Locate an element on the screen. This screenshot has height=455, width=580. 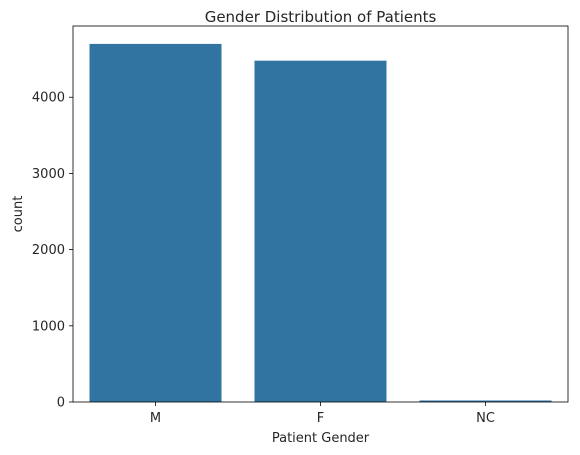
x-axis-label: Patient Gender is located at coordinates (321, 438).